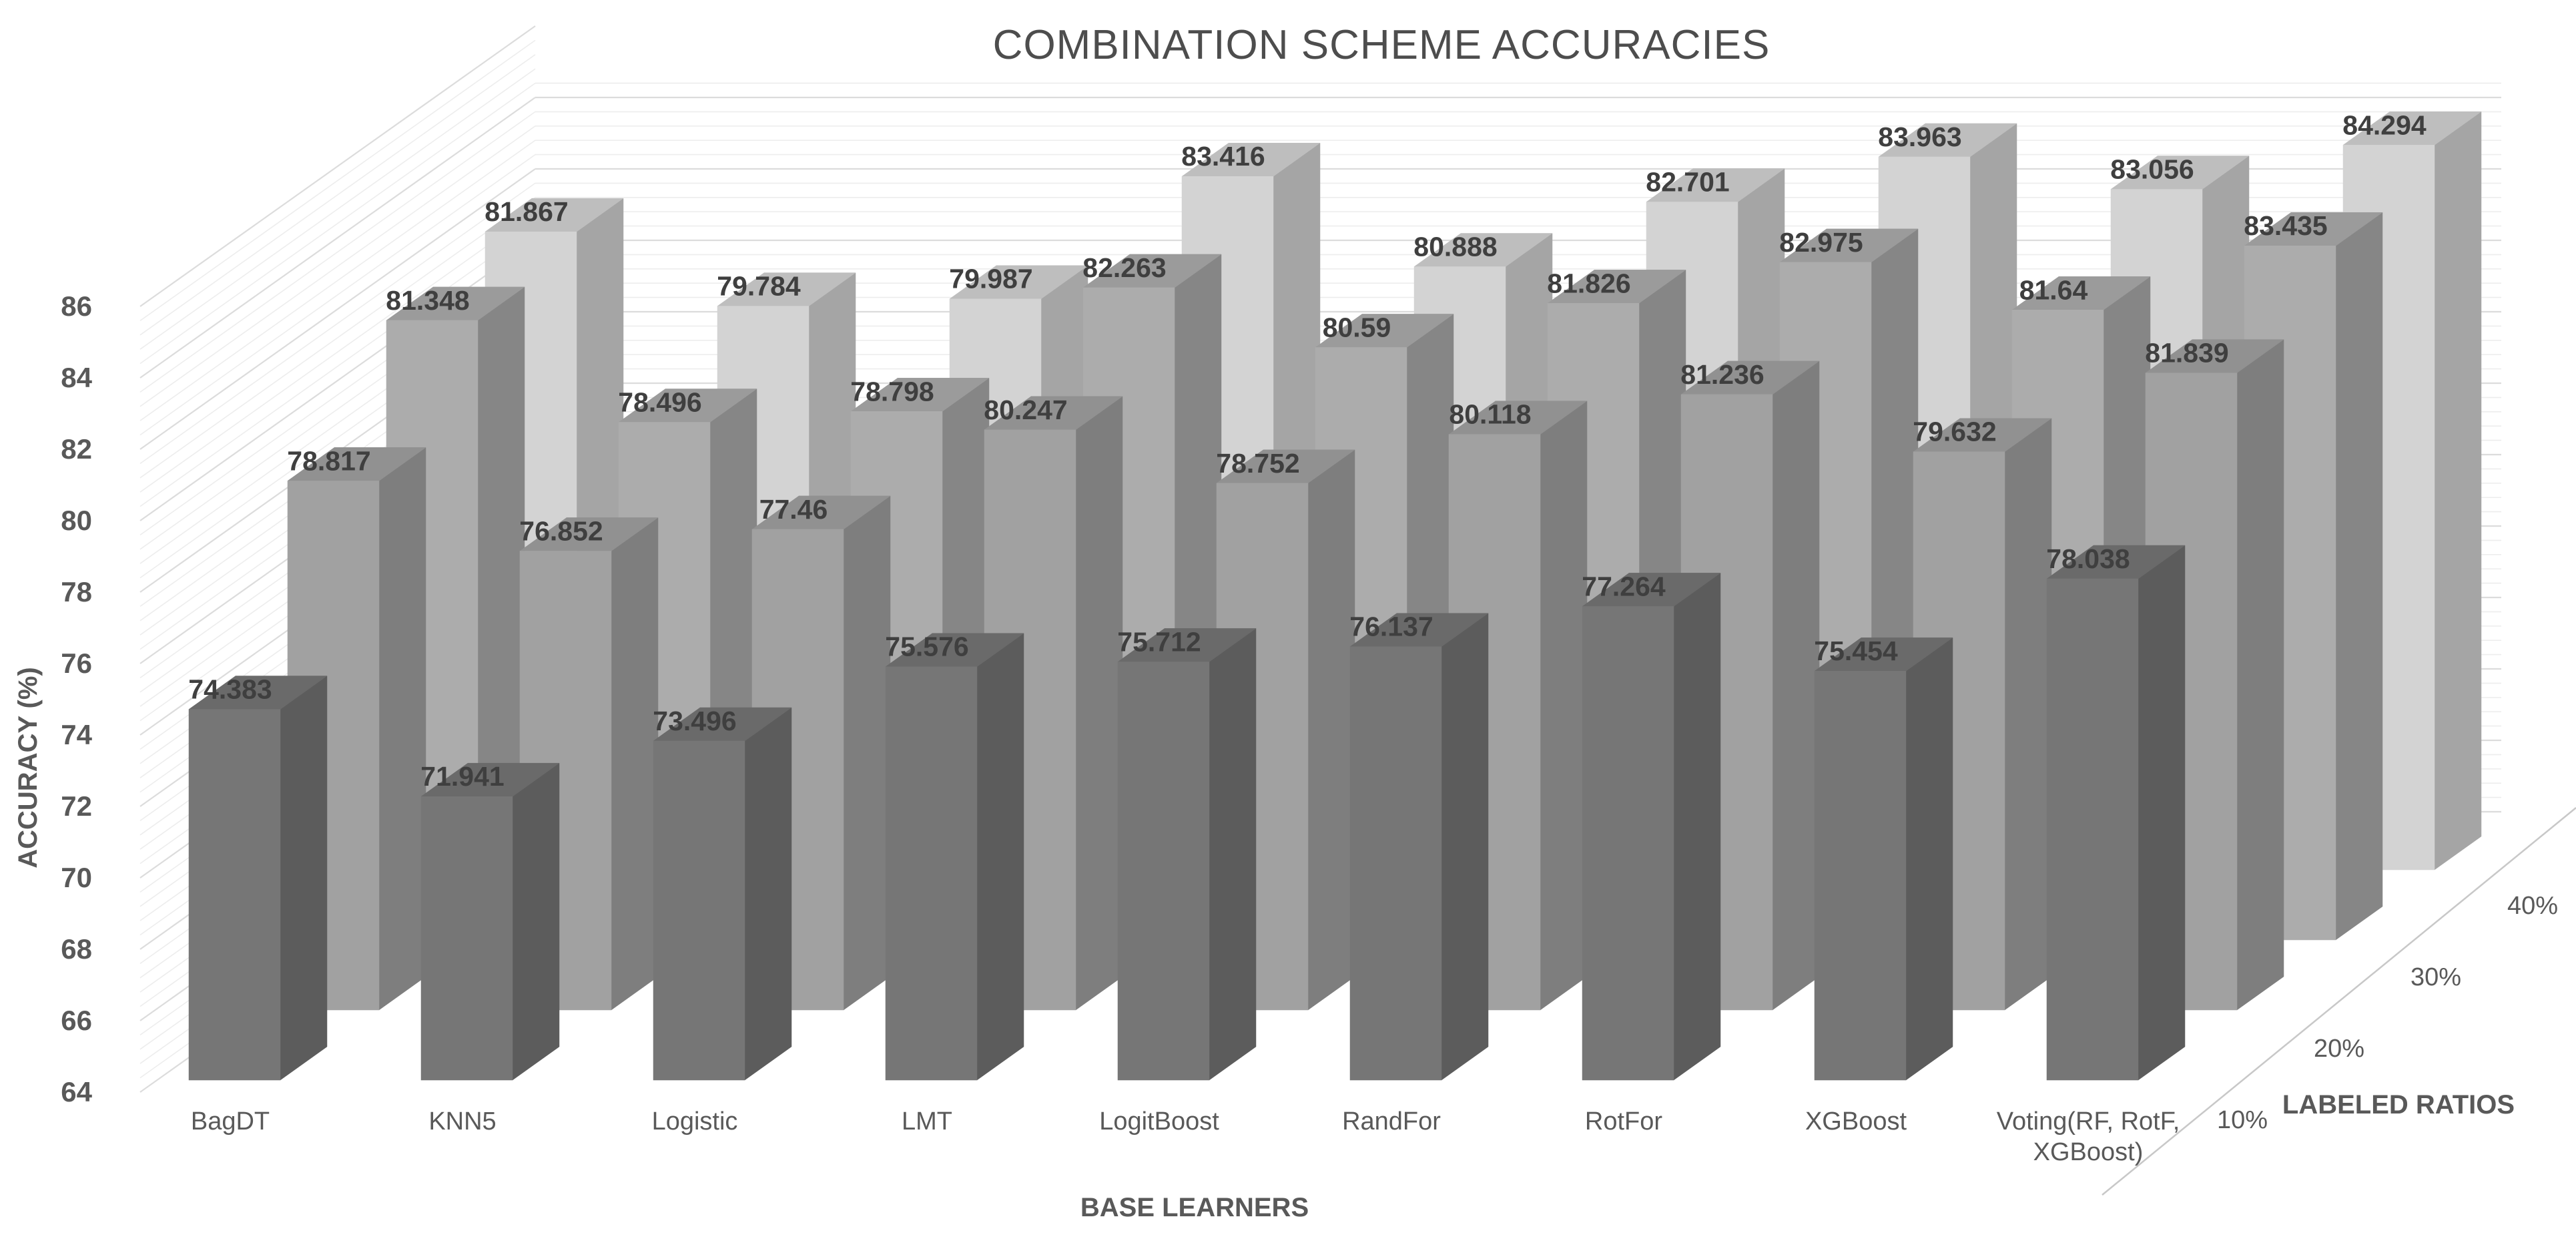 This screenshot has height=1249, width=2576. I want to click on bar-VotingRFRotFXGBoost-10%, so click(2116, 813).